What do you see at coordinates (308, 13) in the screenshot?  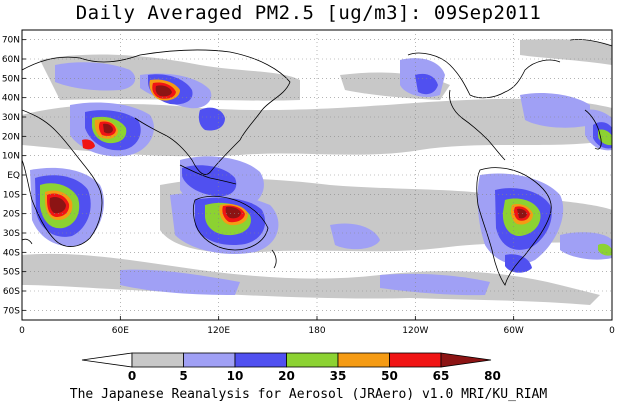 I see `map-title: Daily Averaged PM2.5 [ug/m3]: 09Sep2011` at bounding box center [308, 13].